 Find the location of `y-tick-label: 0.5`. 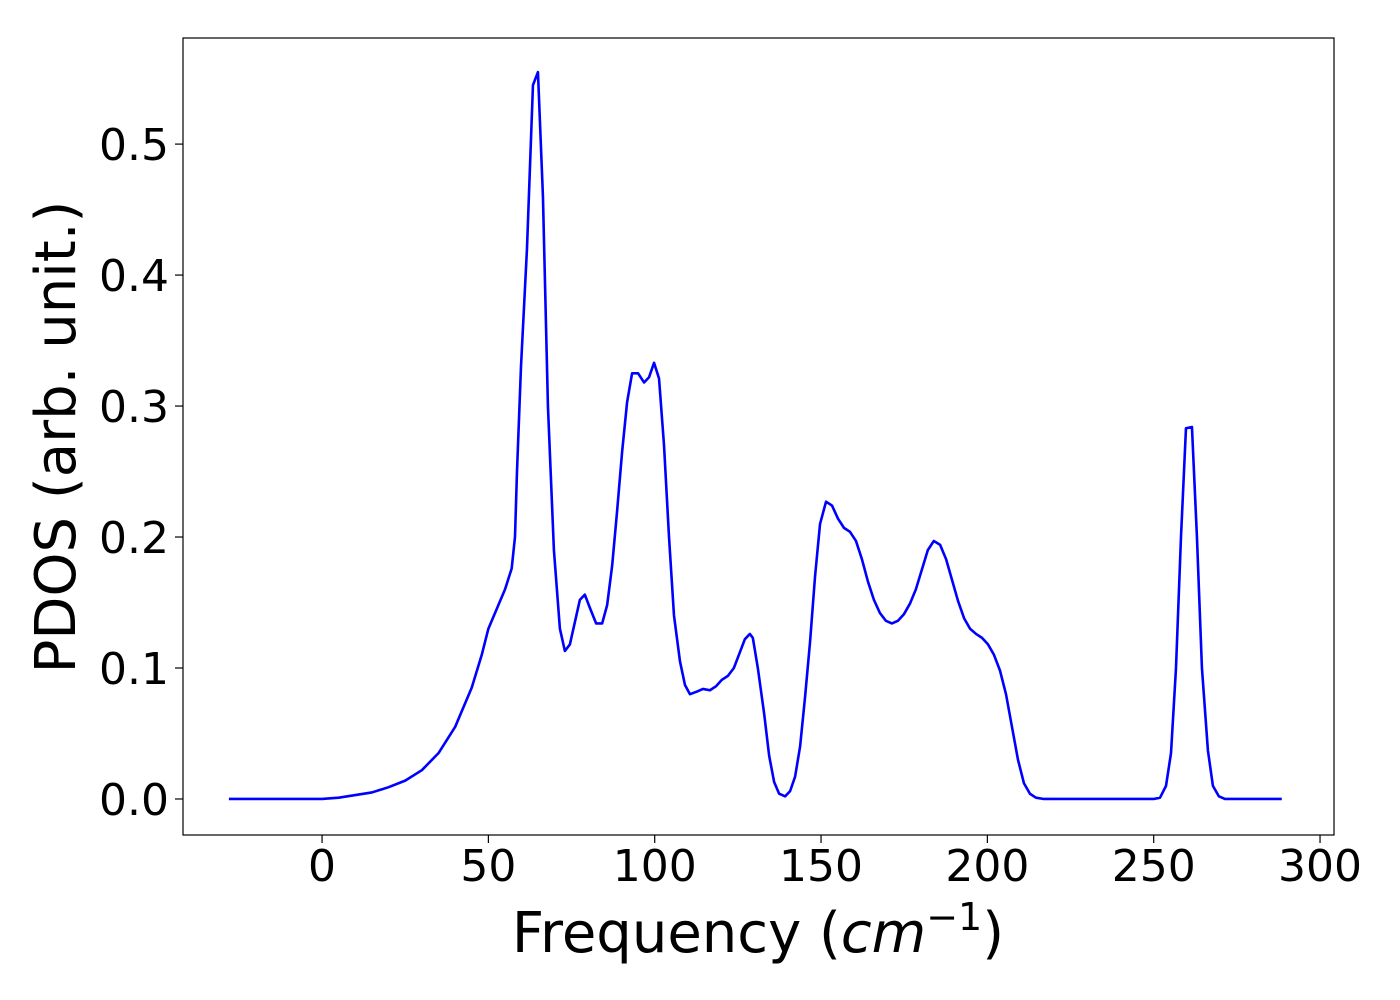

y-tick-label: 0.5 is located at coordinates (134, 145).